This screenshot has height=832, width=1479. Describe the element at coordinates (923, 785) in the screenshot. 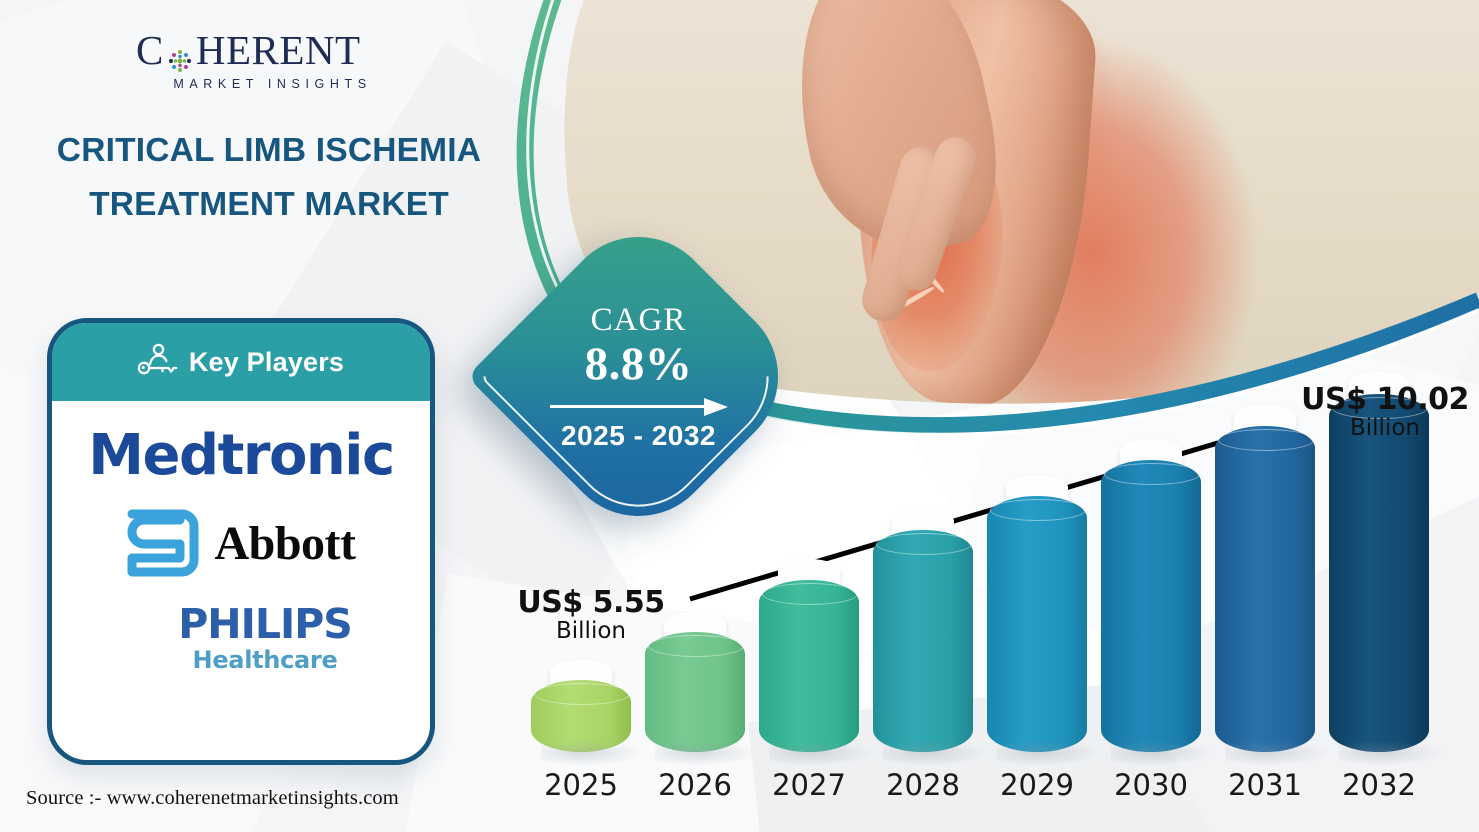

I see `x-axis-label-2028: 2028` at that location.